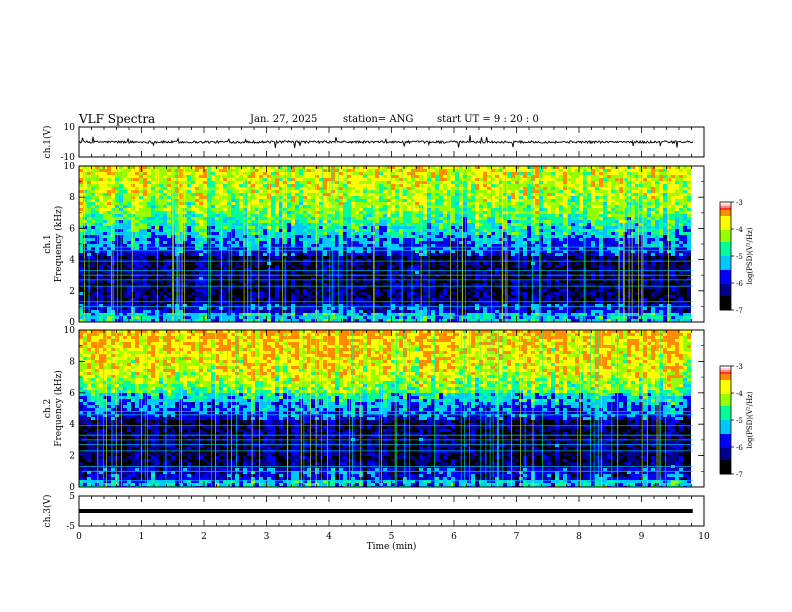  Describe the element at coordinates (70, 527) in the screenshot. I see `ytick-label: -5` at that location.